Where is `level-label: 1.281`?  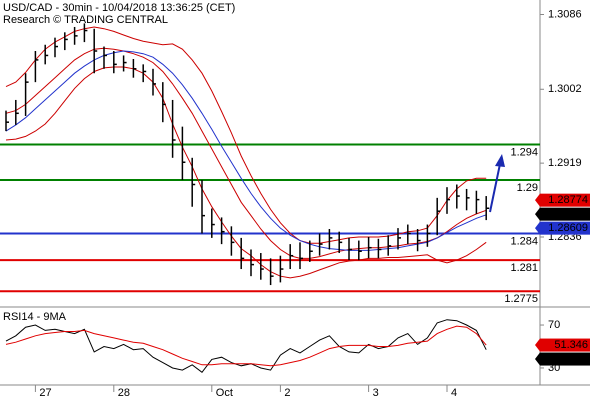
level-label: 1.281 is located at coordinates (524, 268).